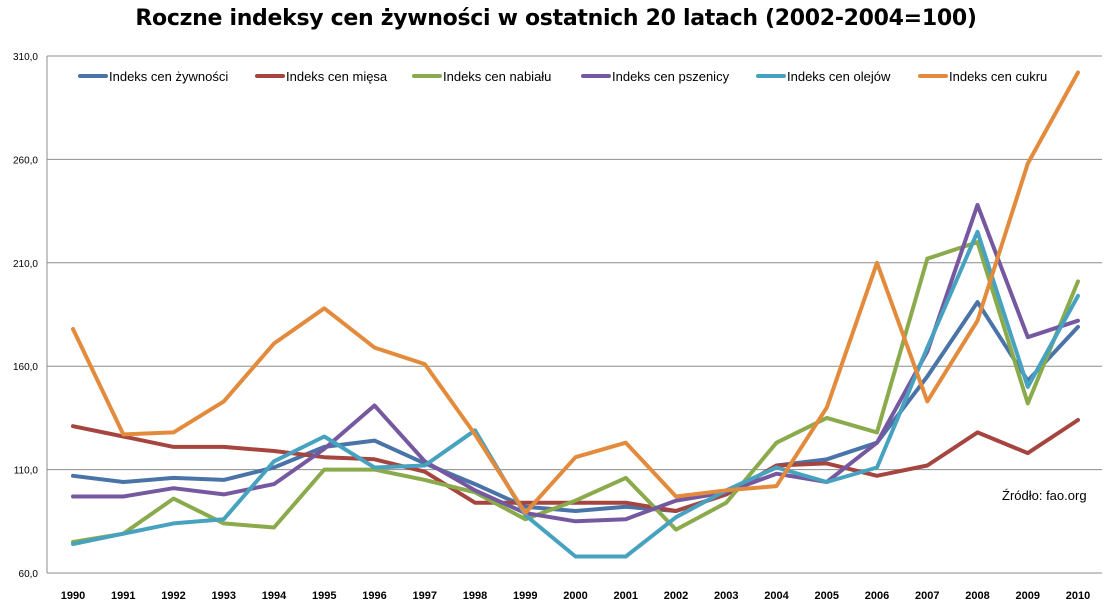 This screenshot has height=606, width=1112. What do you see at coordinates (25, 264) in the screenshot?
I see `y-tick-label: 210,0` at bounding box center [25, 264].